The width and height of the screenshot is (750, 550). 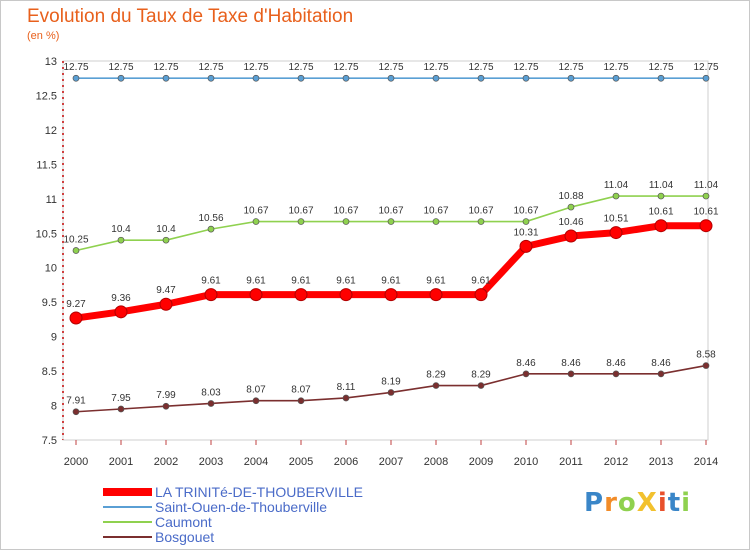 I want to click on x-tick-label: 2010, so click(x=526, y=462).